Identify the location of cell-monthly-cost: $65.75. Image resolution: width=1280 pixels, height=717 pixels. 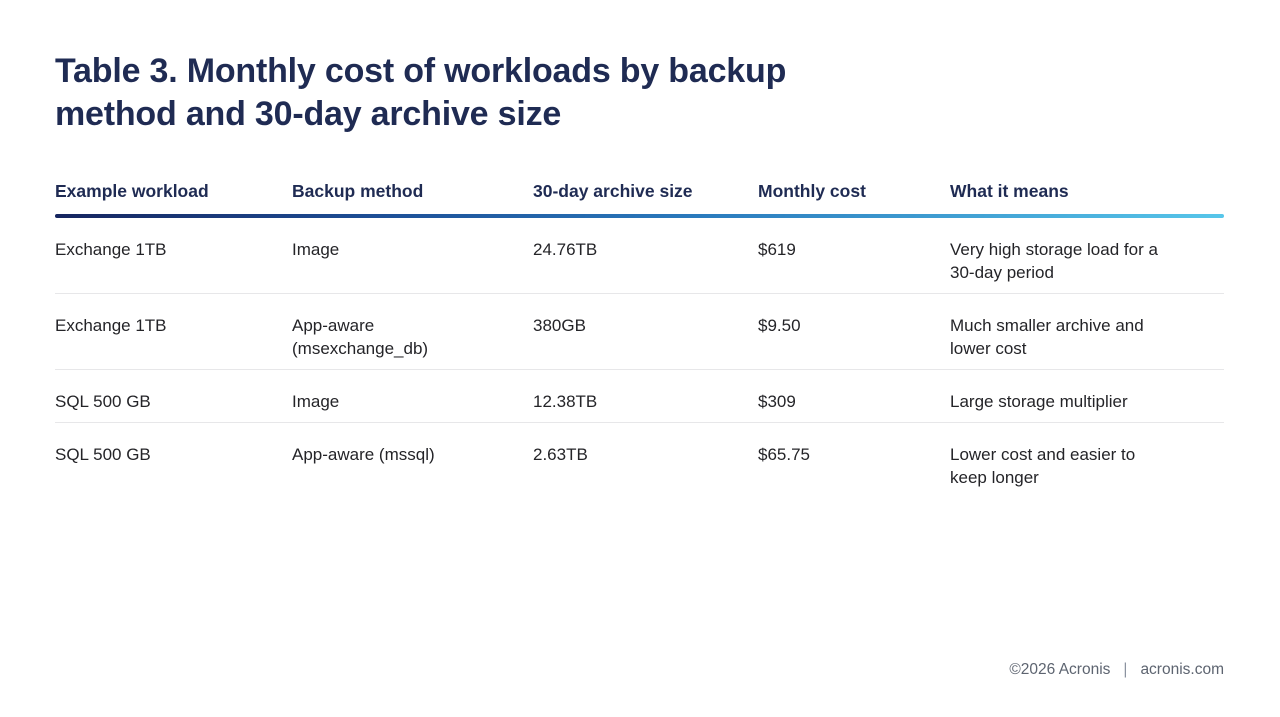
(784, 454).